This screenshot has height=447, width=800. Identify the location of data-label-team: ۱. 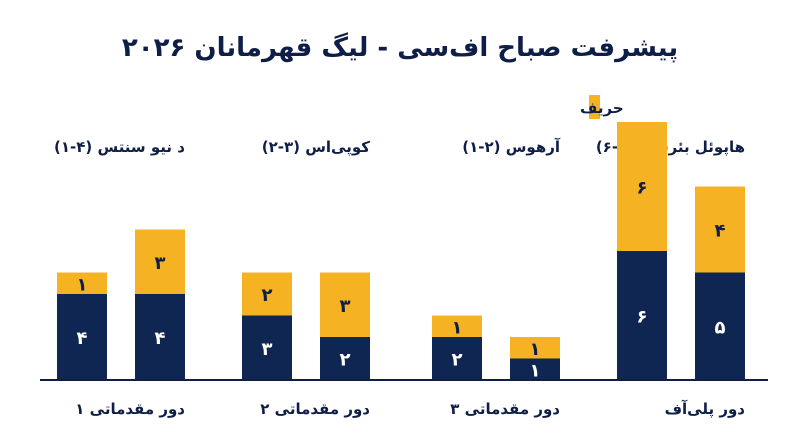
(535, 370).